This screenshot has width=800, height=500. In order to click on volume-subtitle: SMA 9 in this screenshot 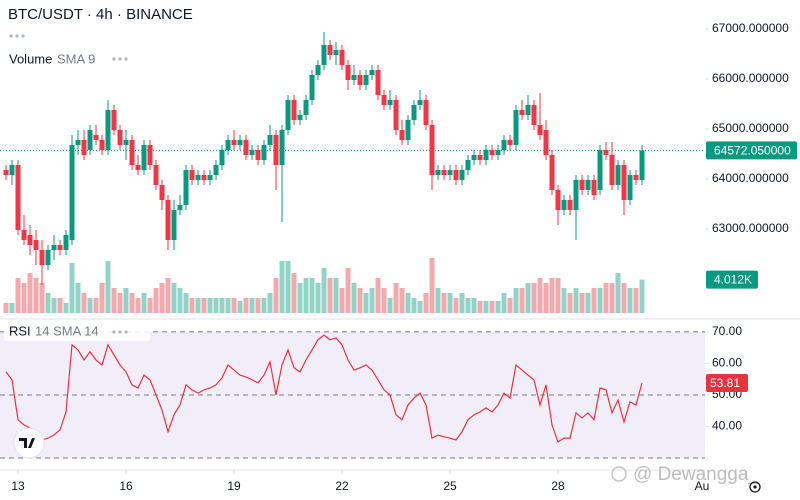, I will do `click(76, 58)`.